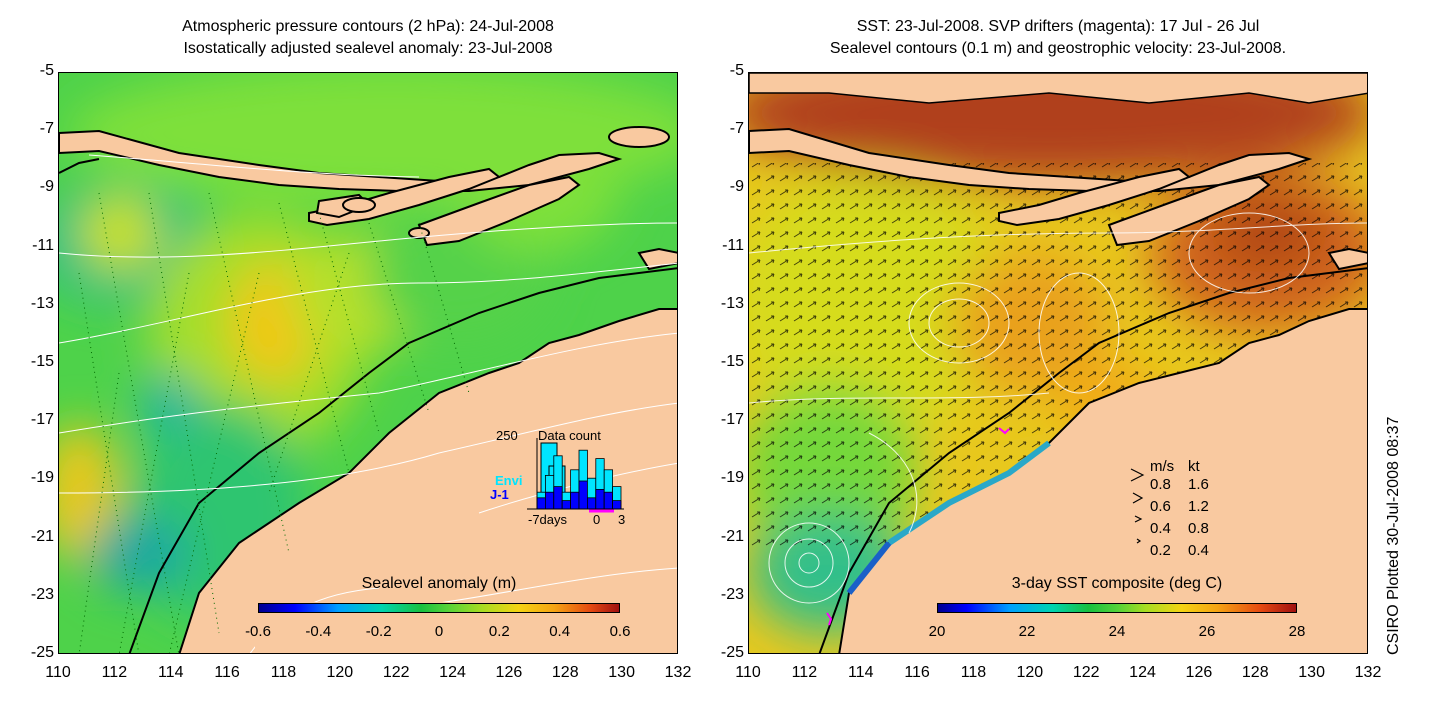 The width and height of the screenshot is (1440, 720). Describe the element at coordinates (732, 594) in the screenshot. I see `right-lat-tick-label: -23` at that location.